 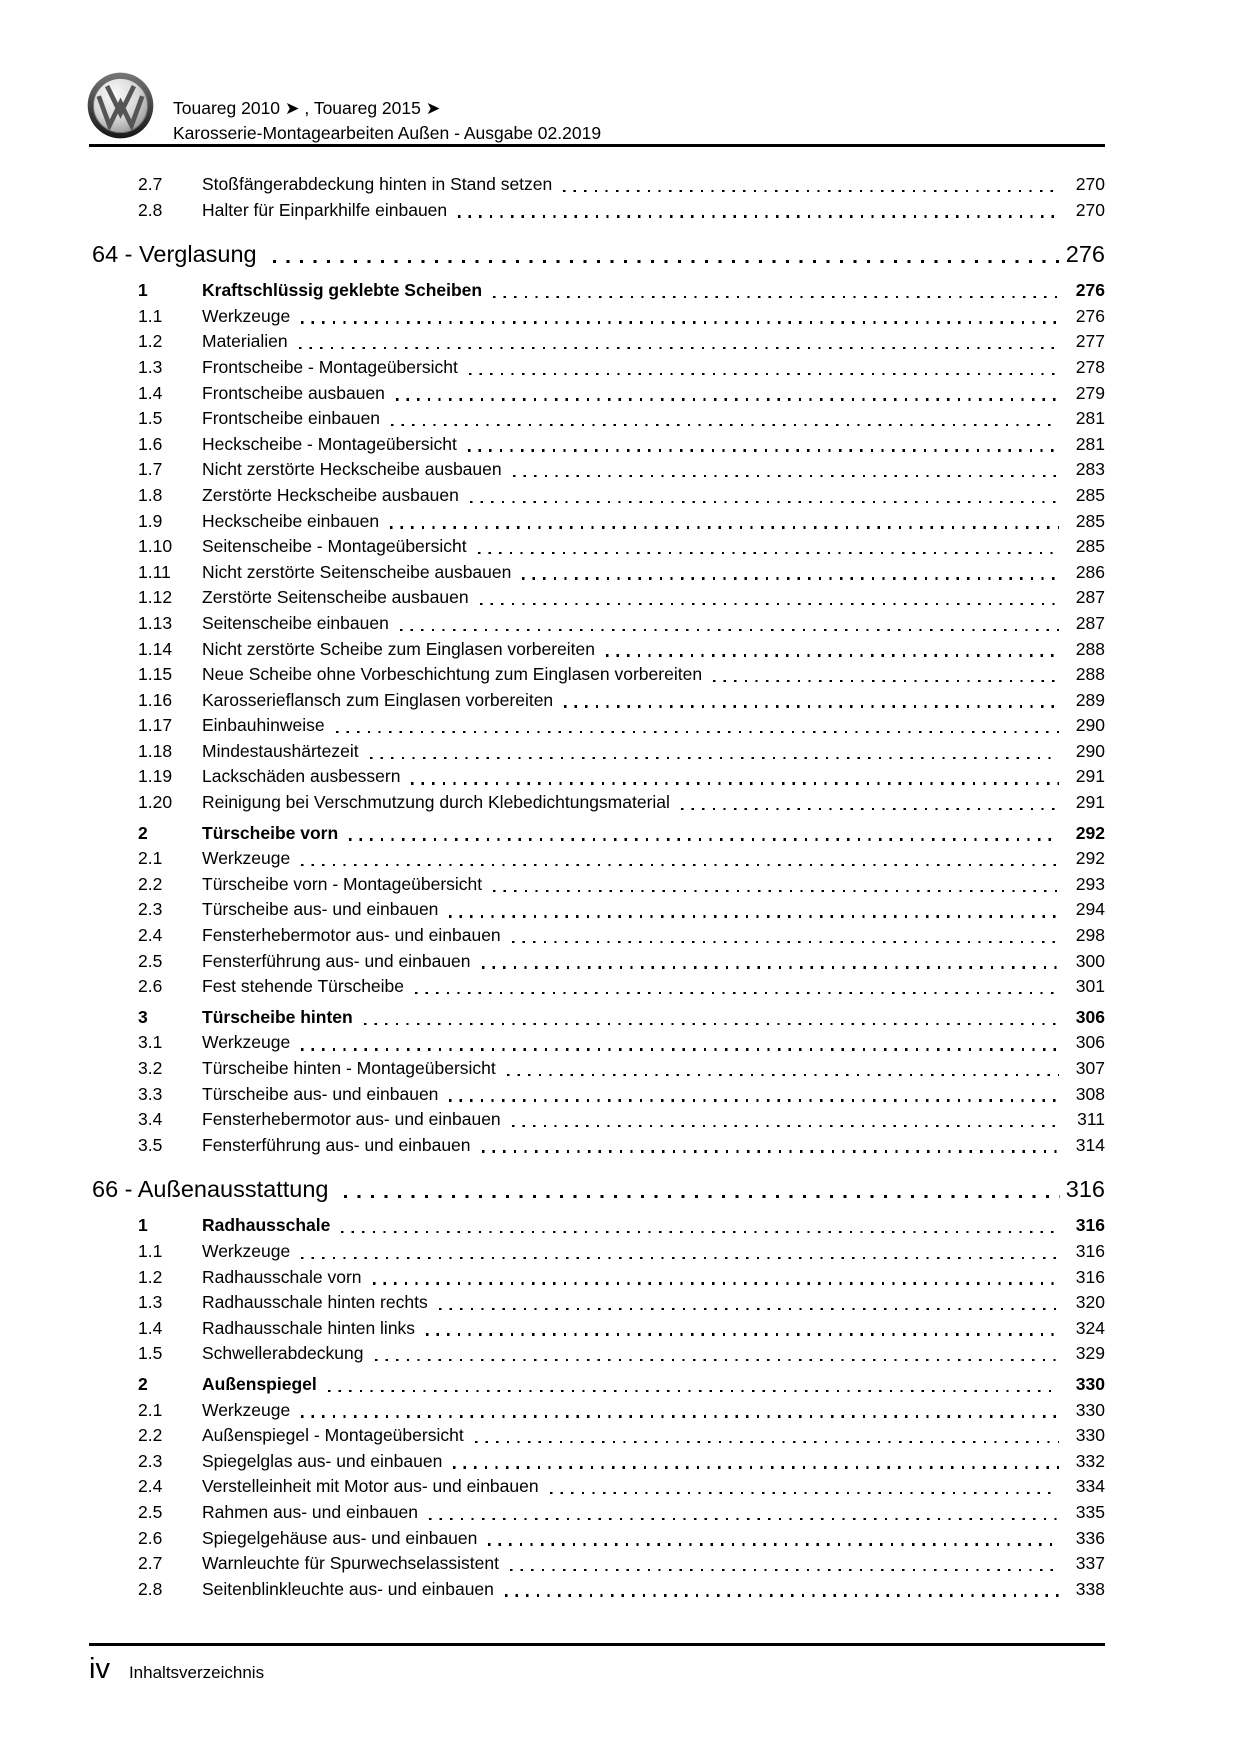 What do you see at coordinates (150, 1250) in the screenshot?
I see `toc-entry-number: 1.1` at bounding box center [150, 1250].